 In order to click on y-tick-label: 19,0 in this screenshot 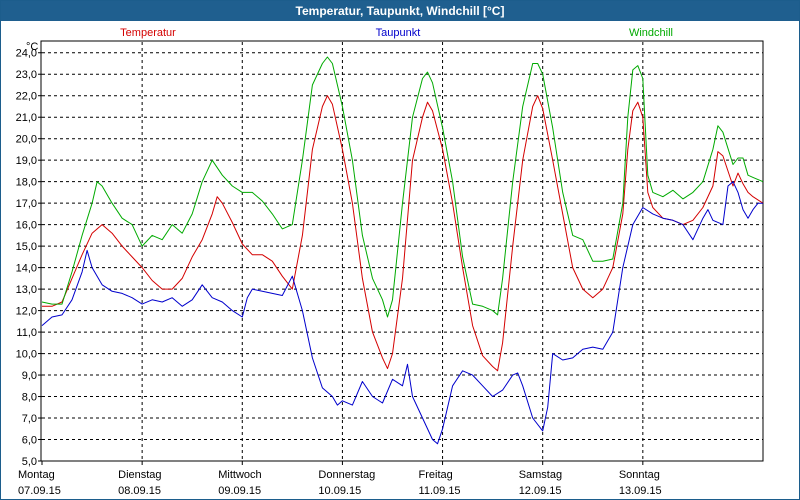, I will do `click(26, 161)`.